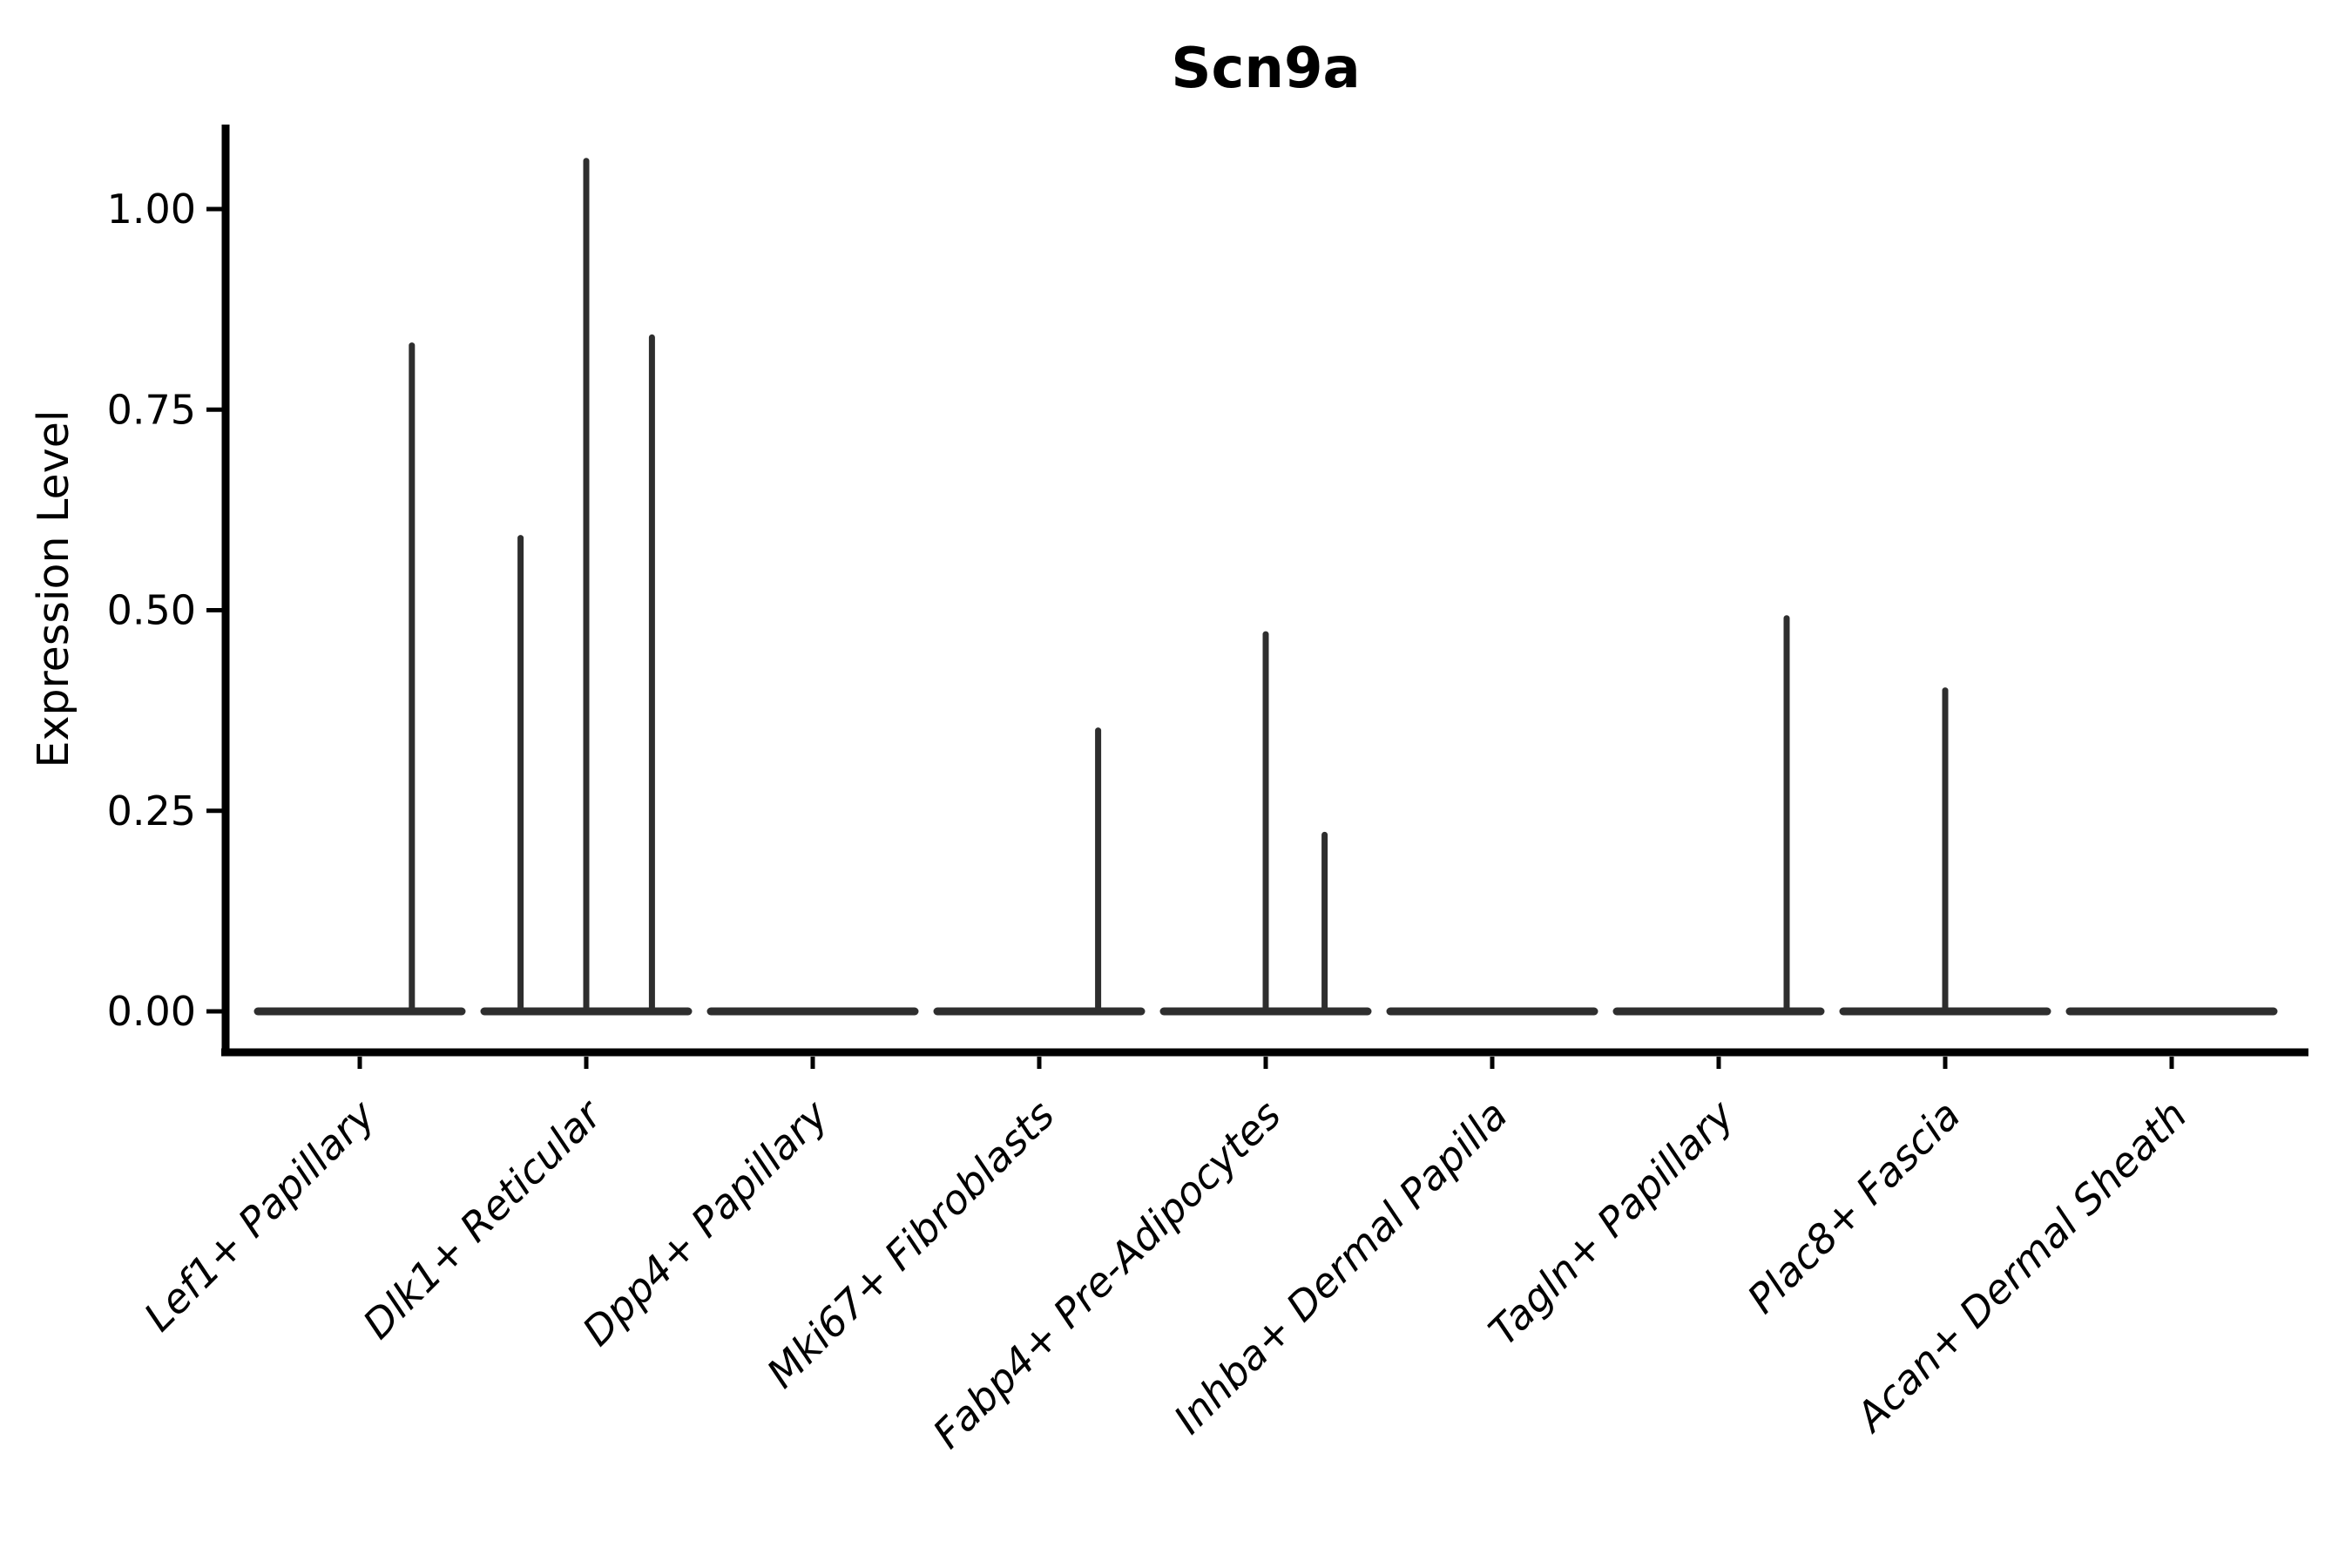  What do you see at coordinates (483, 1218) in the screenshot?
I see `category-label: Dlk1+ Reticular` at bounding box center [483, 1218].